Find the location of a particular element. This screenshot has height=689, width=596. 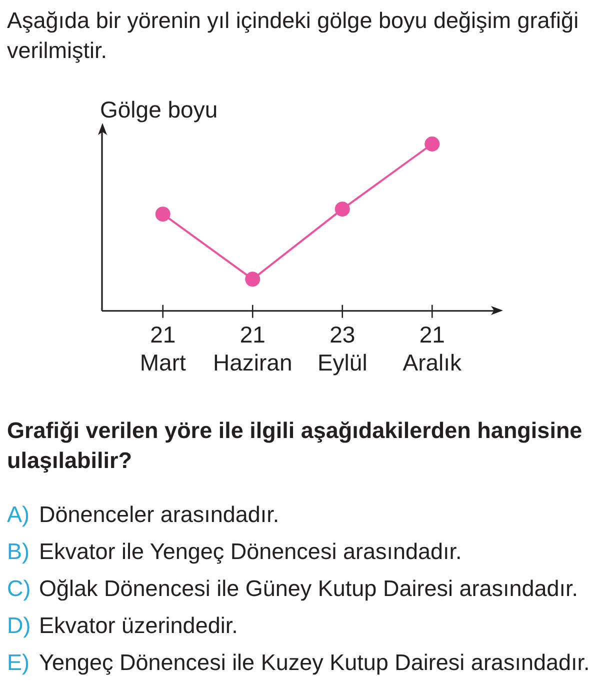

text: Grafiği verilen yöre ile ilgili aşağıdakilerden hangisine ulaşılabilir? is located at coordinates (295, 446).